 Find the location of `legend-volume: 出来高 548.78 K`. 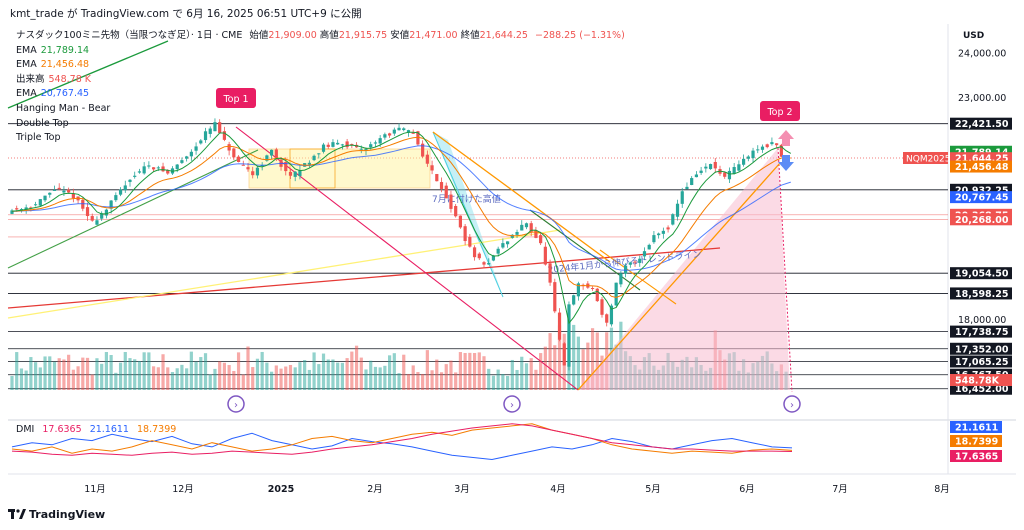

legend-volume: 出来高 548.78 K is located at coordinates (320, 80).